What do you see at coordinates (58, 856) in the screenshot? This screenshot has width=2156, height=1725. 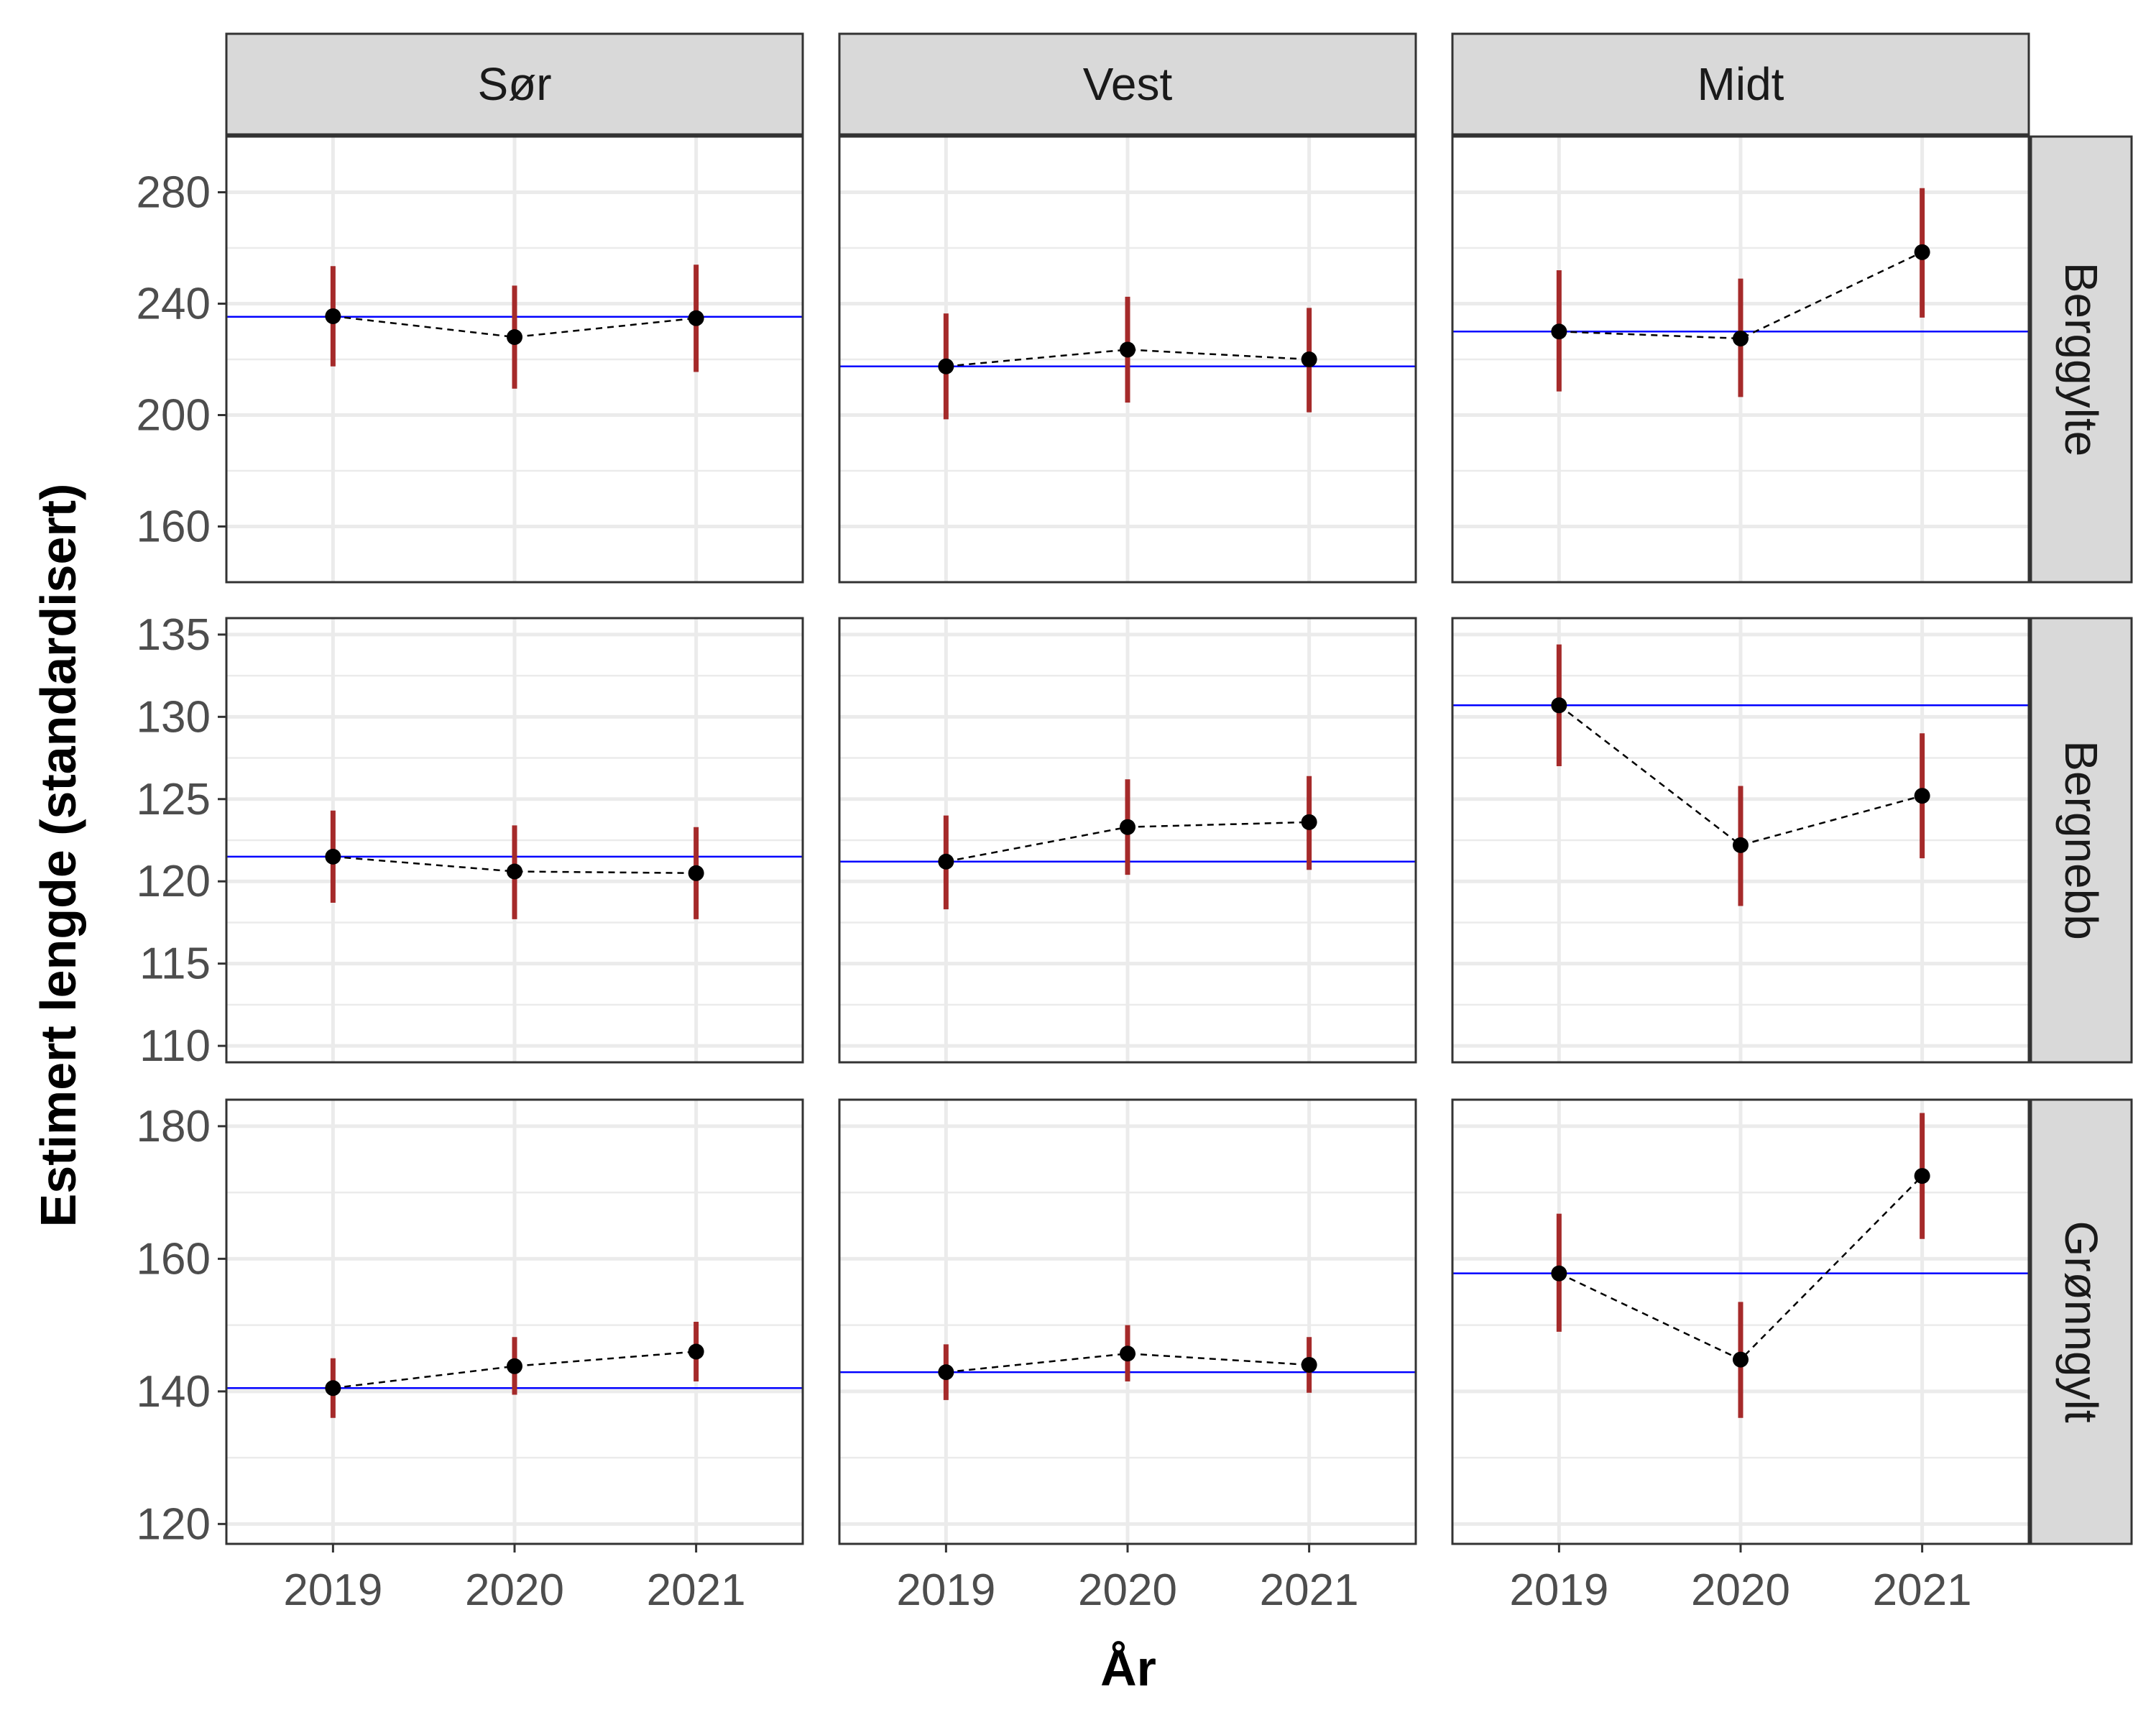 I see `y-axis-title: Estimert lengde (standardisert)` at bounding box center [58, 856].